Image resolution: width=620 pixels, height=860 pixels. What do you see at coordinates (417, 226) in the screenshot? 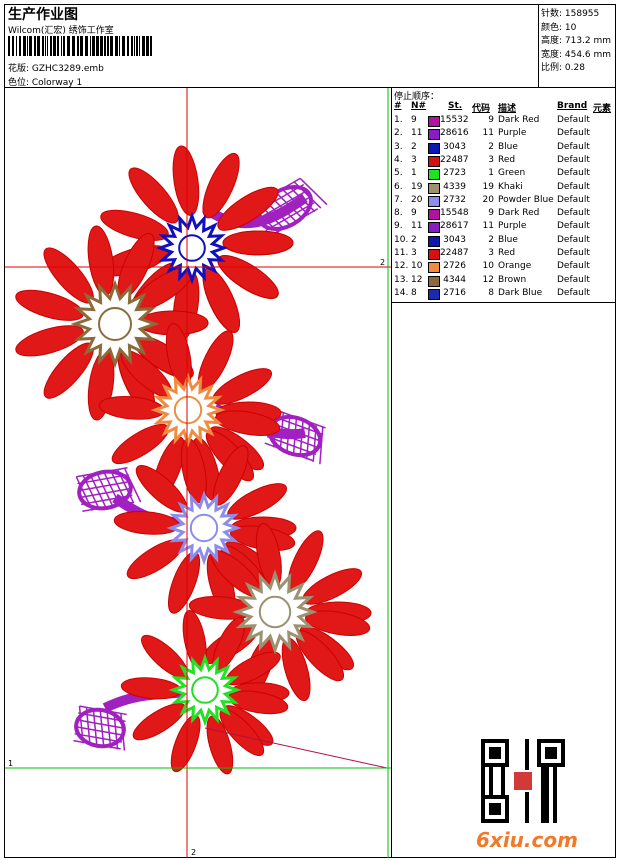
I see `needle: 11` at bounding box center [417, 226].